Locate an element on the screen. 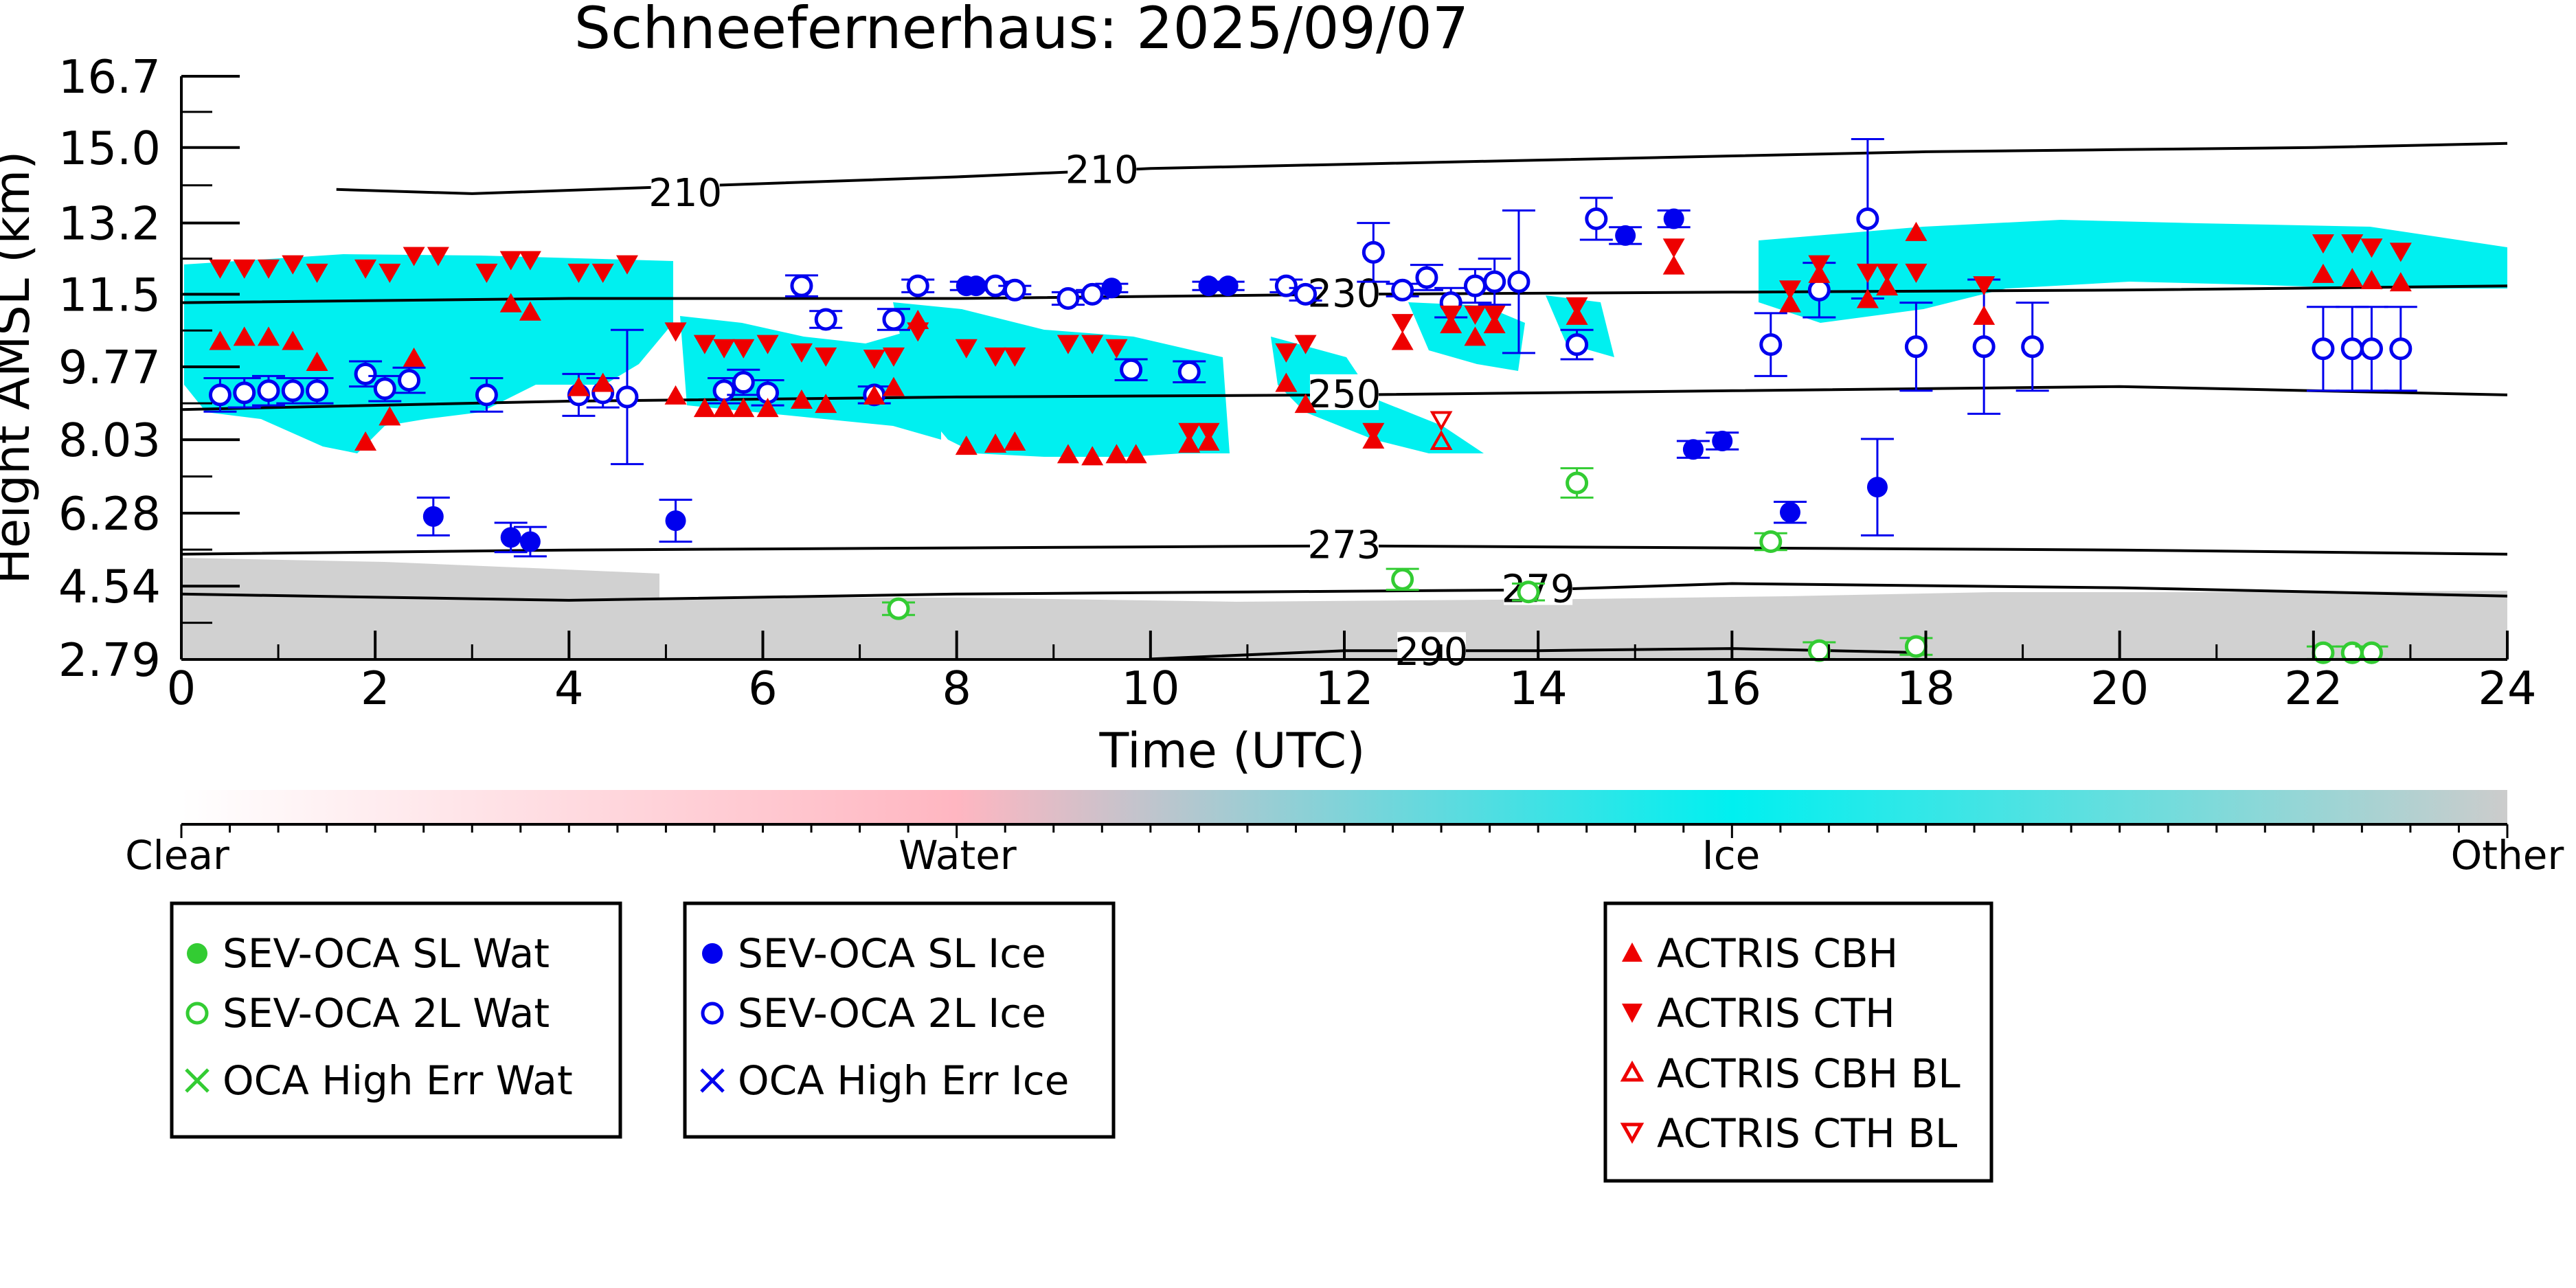 The height and width of the screenshot is (1288, 2576). y-tick-label: 13.2 is located at coordinates (109, 224).